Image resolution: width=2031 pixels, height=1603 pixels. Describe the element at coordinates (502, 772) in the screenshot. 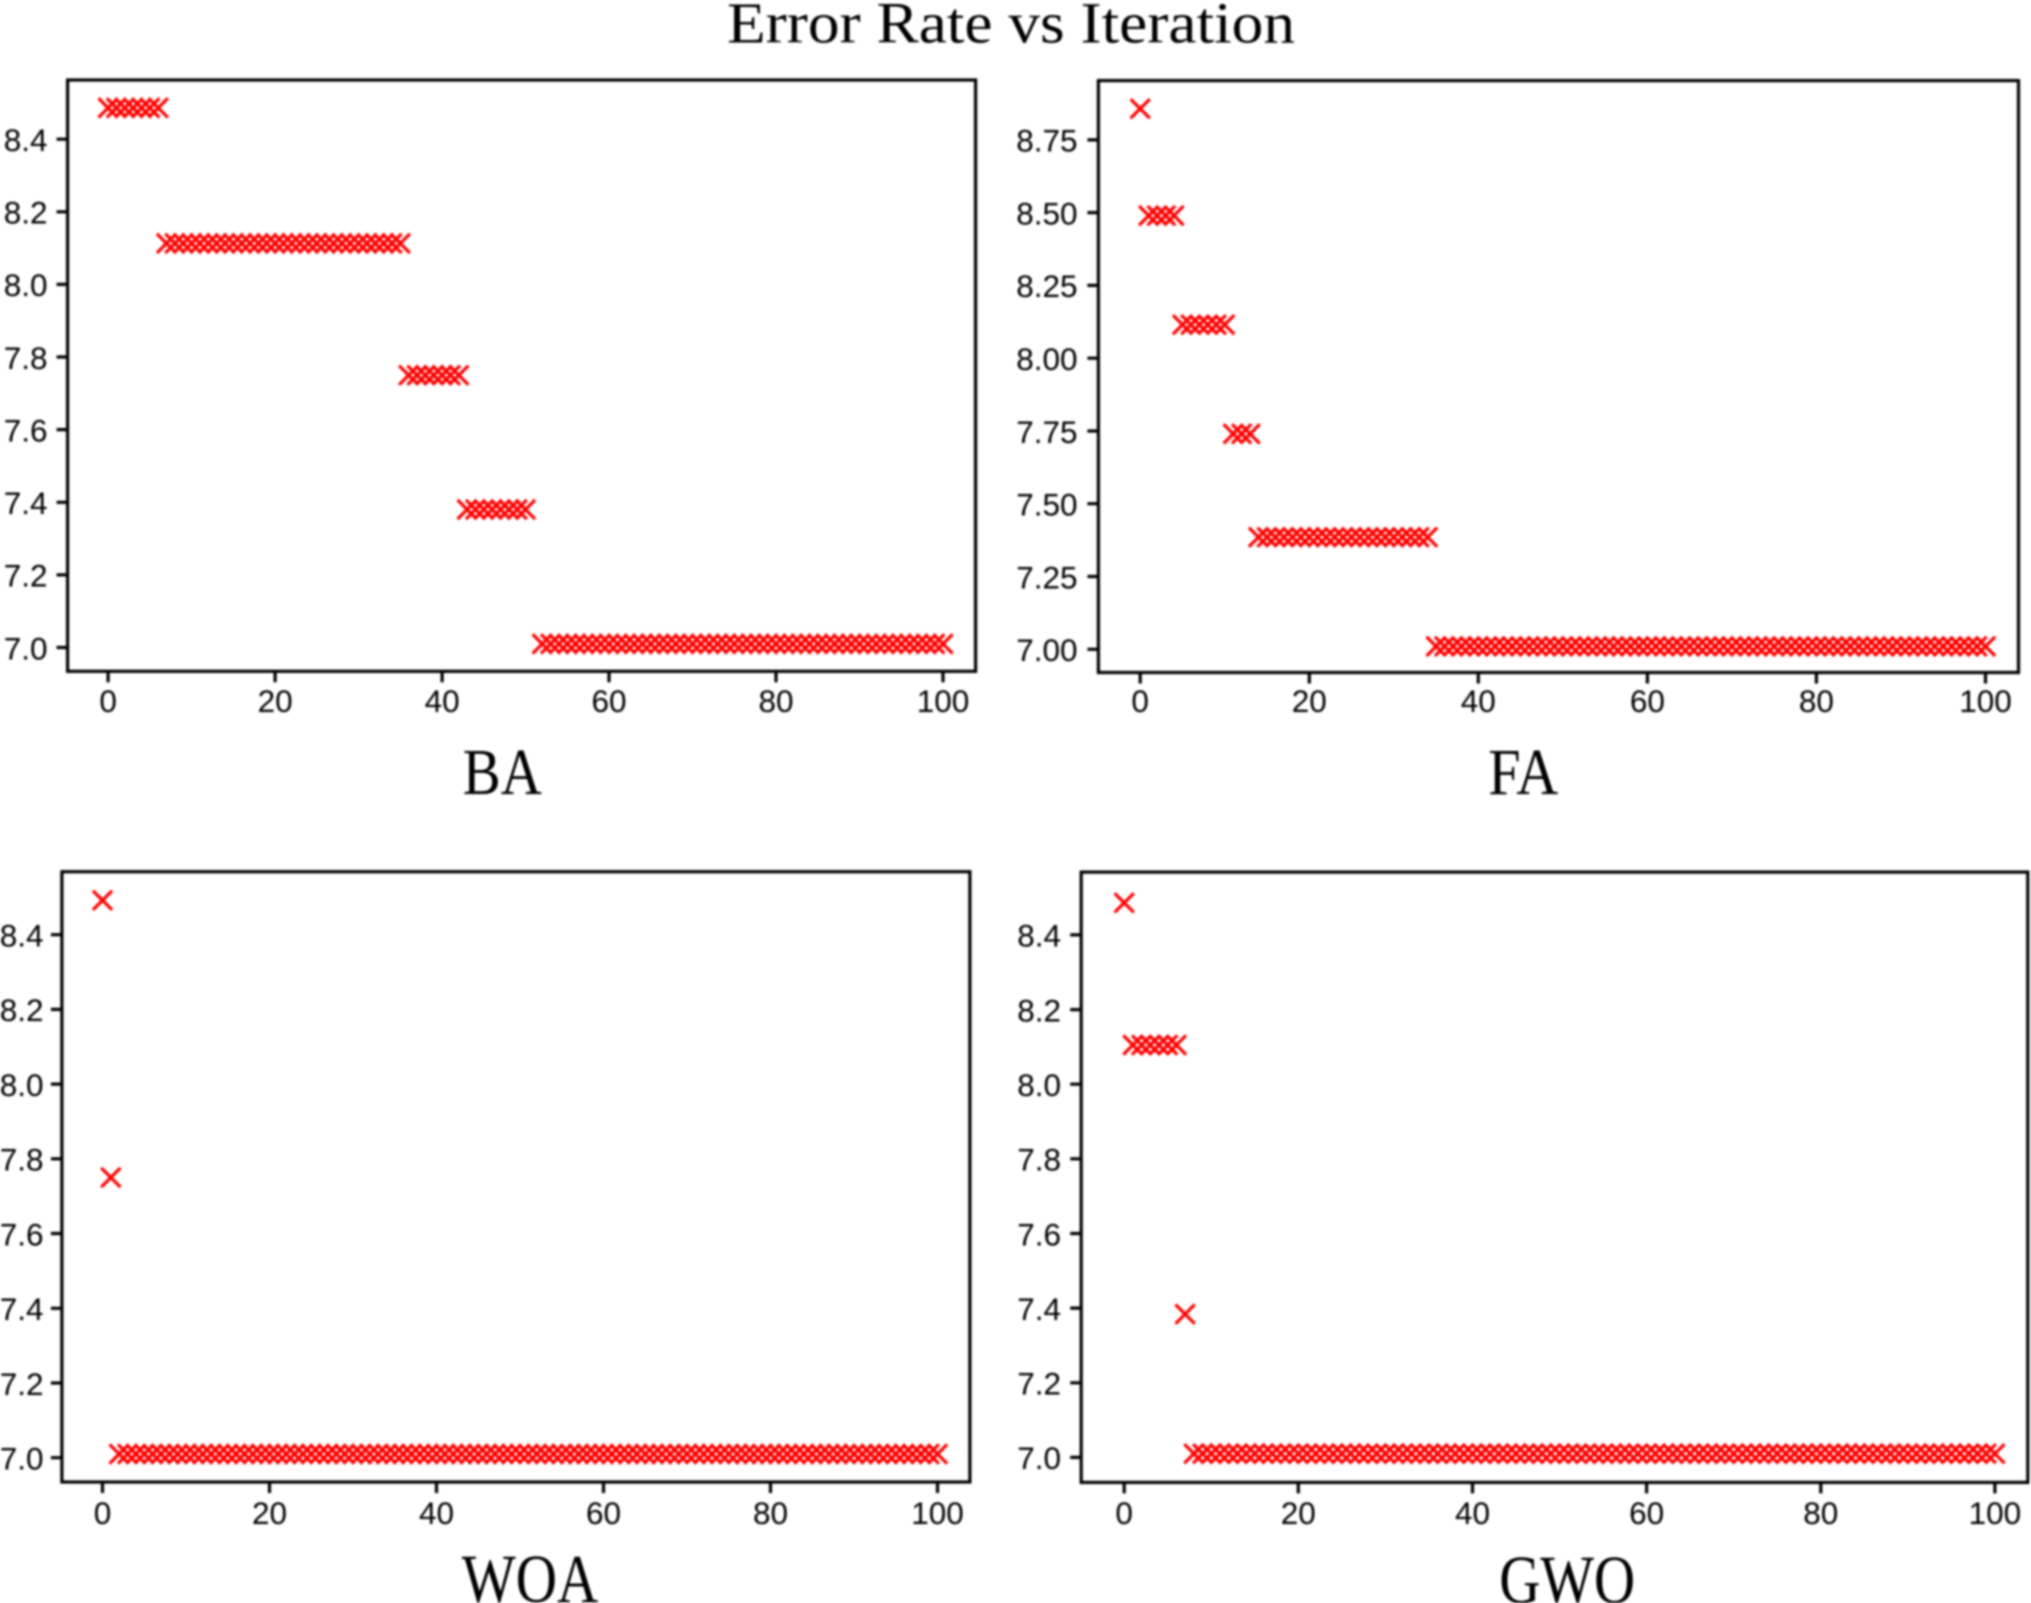

I see `svg-text: BA` at that location.